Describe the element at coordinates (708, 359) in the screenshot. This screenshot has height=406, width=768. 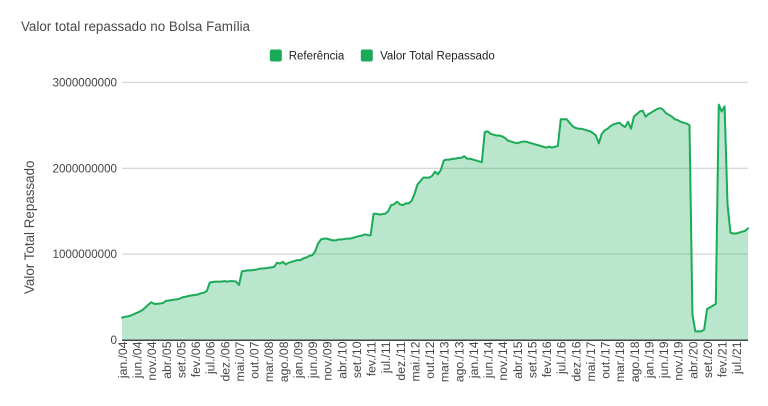
I see `svg-text: set./20` at that location.